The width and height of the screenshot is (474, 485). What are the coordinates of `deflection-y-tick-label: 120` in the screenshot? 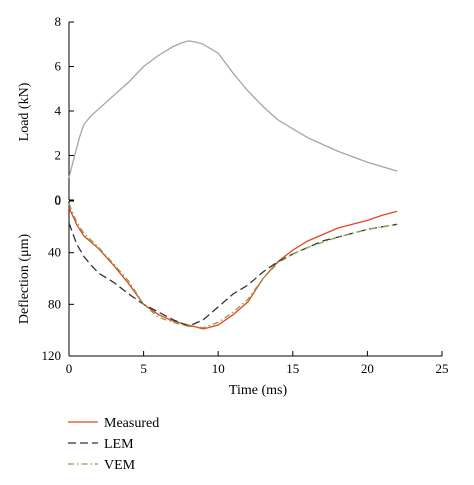 It's located at (52, 355).